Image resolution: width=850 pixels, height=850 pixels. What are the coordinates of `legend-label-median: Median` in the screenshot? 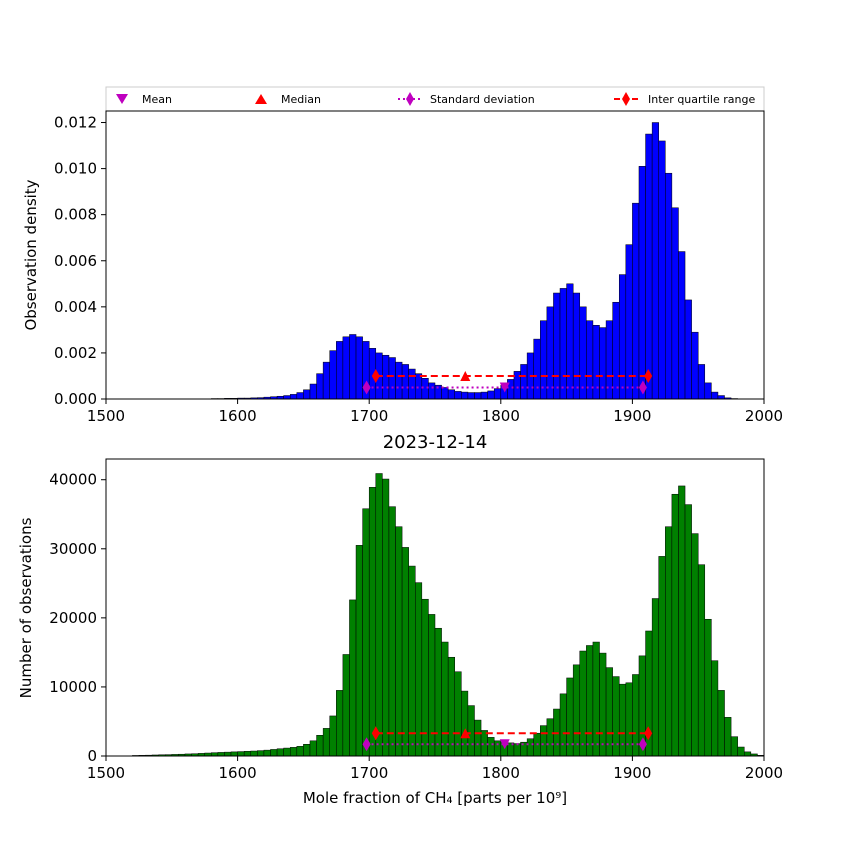 It's located at (301, 99).